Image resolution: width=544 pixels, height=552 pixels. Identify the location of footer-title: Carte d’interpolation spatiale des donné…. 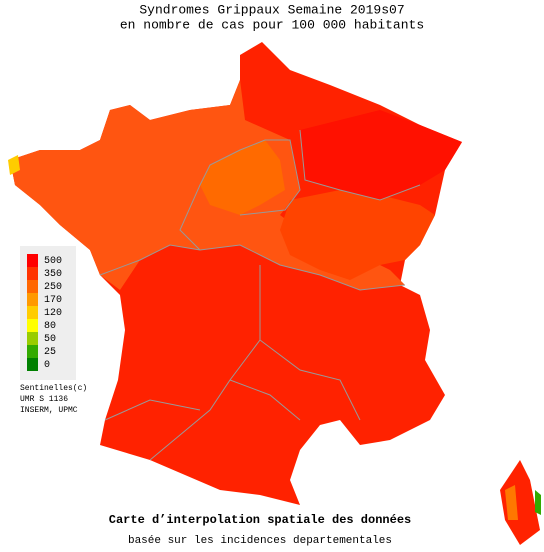
(260, 520).